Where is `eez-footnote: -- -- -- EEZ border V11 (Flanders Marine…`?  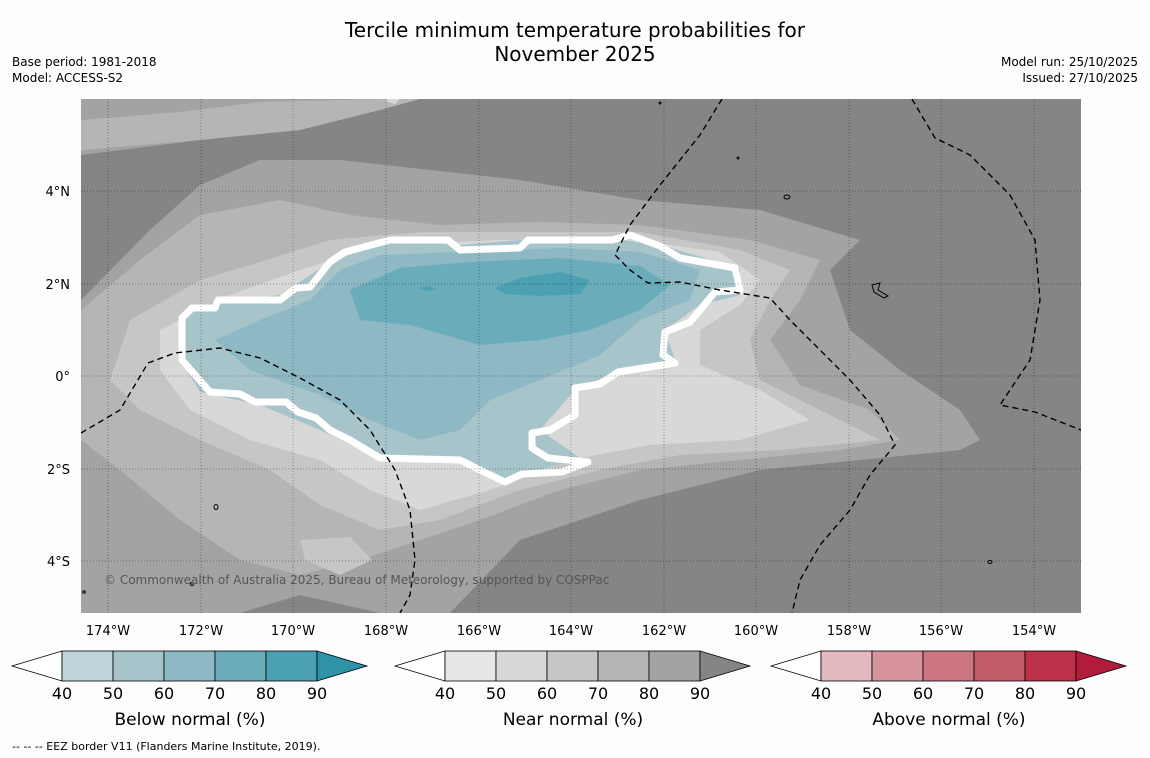
eez-footnote: -- -- -- EEZ border V11 (Flanders Marine… is located at coordinates (166, 746).